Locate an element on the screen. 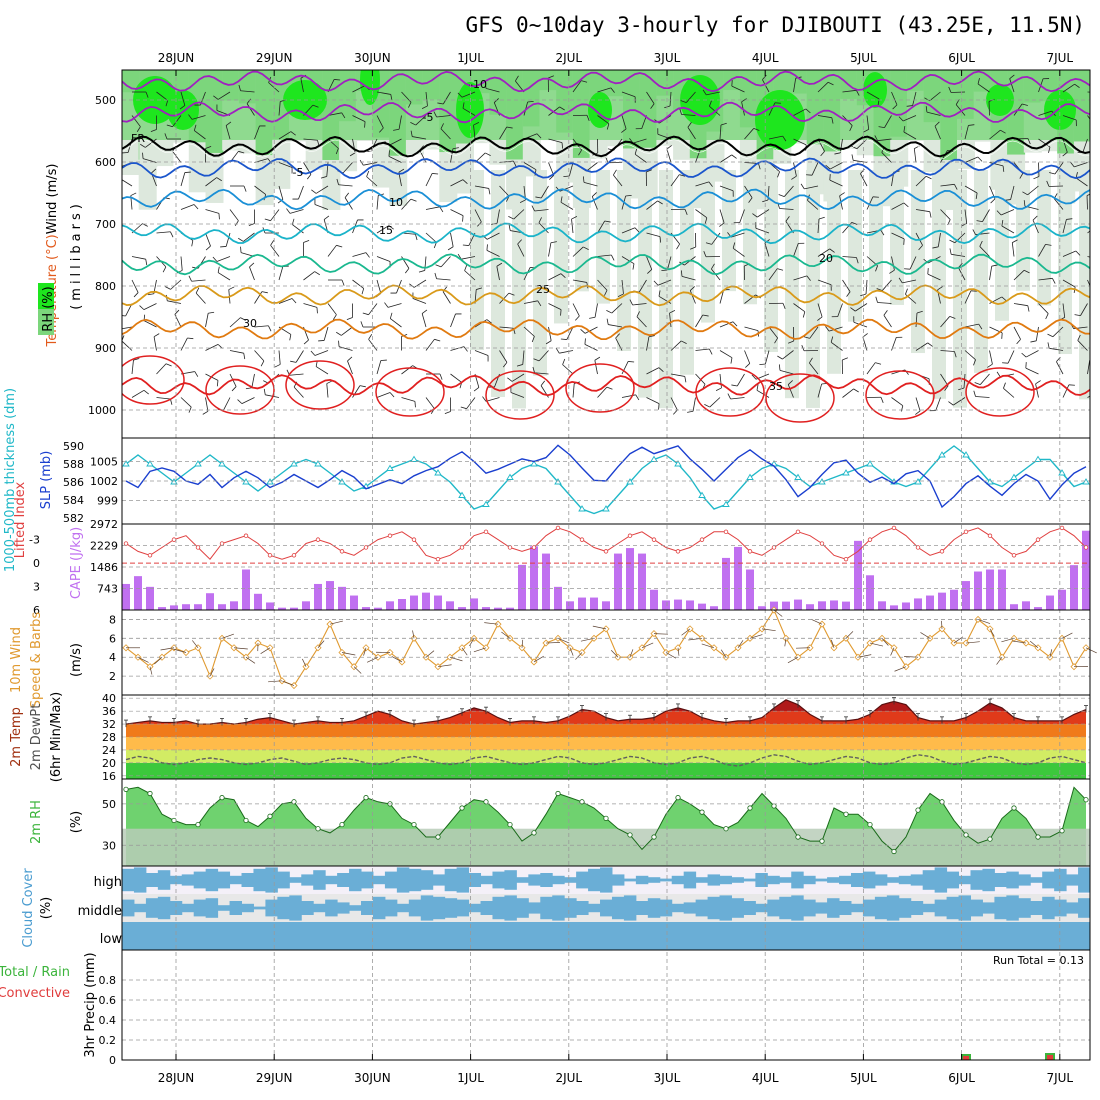 This screenshot has height=1100, width=1100. lifted-index-tick-label: 3 is located at coordinates (36, 587).